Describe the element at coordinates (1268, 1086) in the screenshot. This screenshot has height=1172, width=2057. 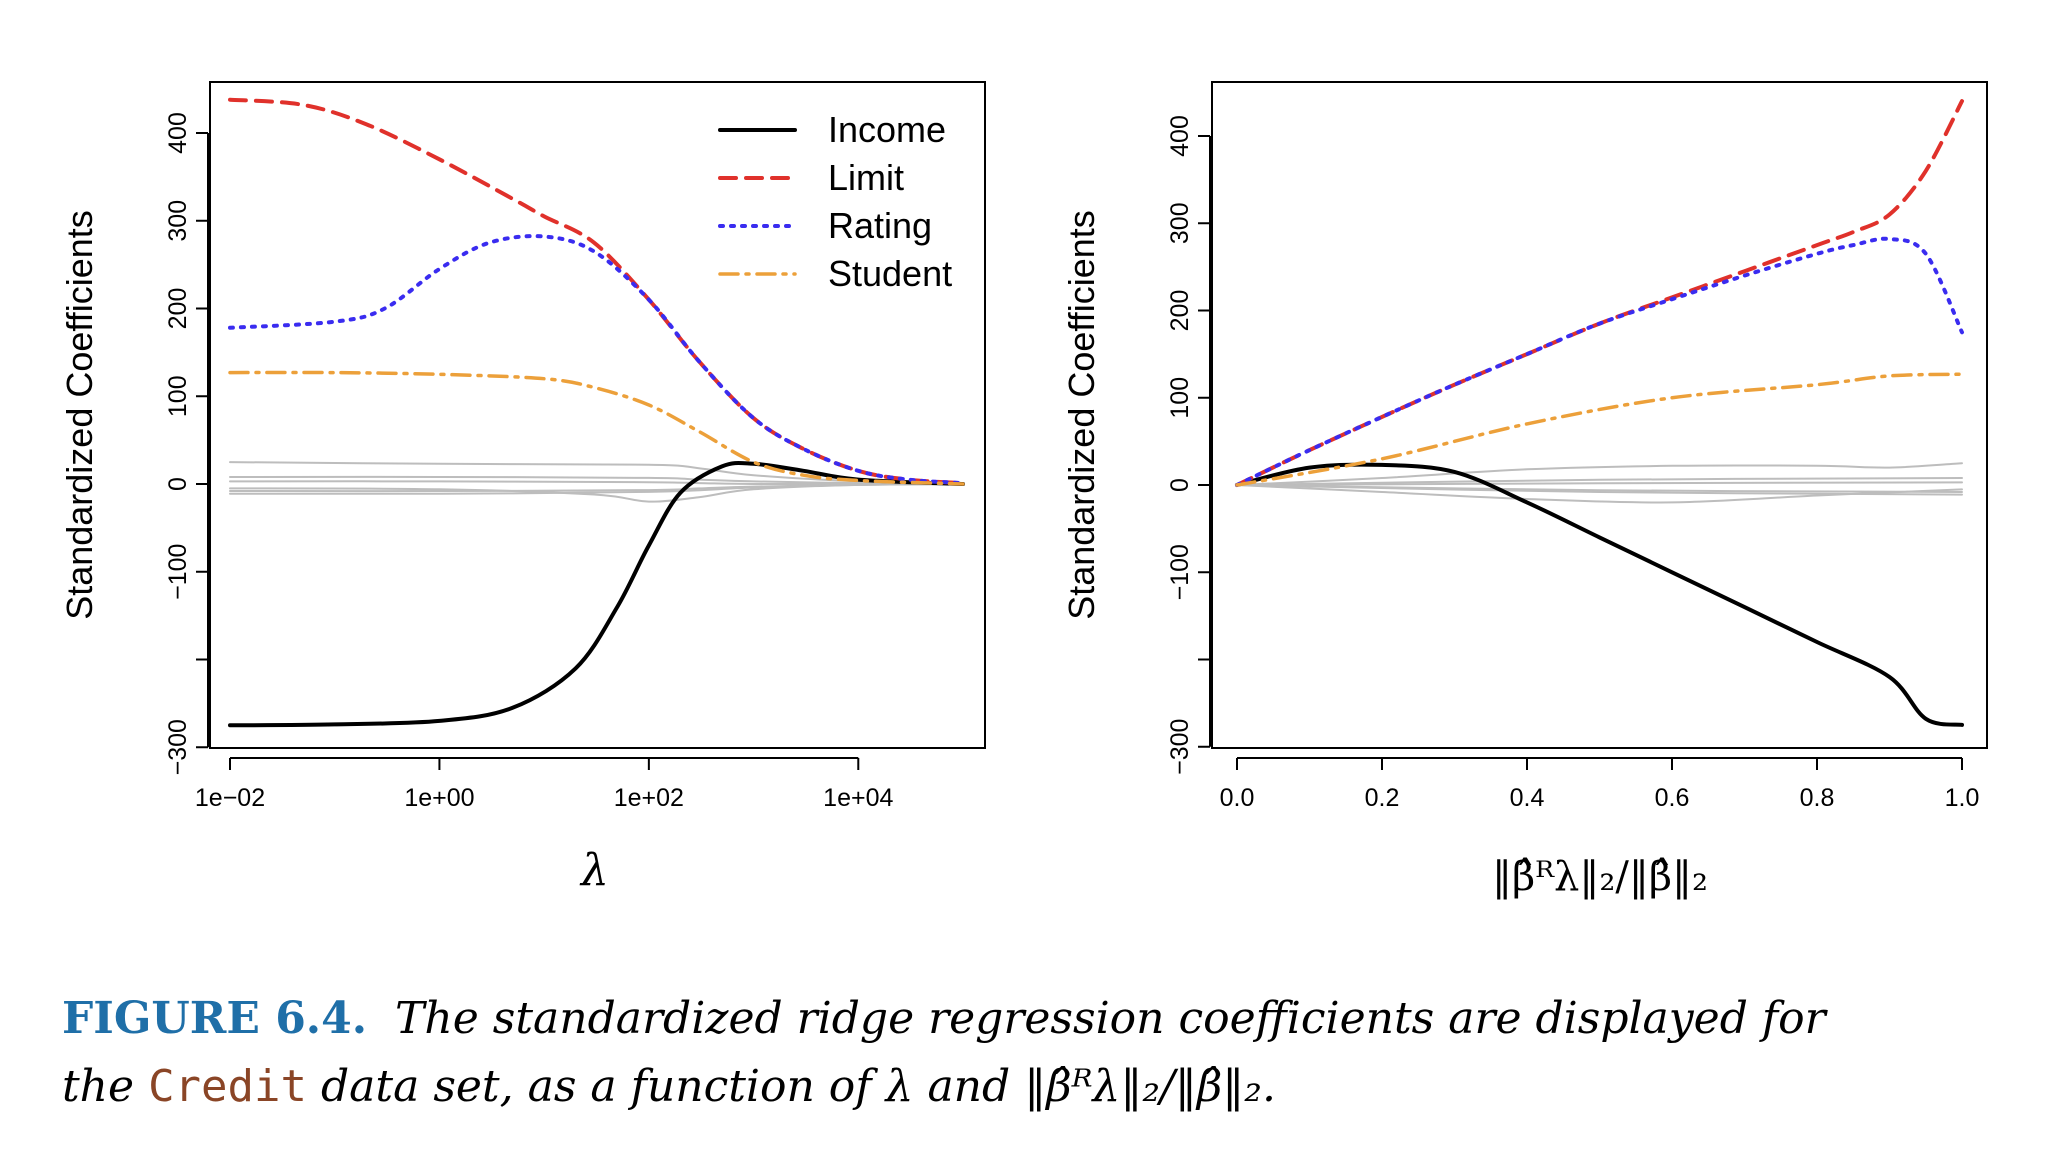
I see `caption-period: .` at that location.